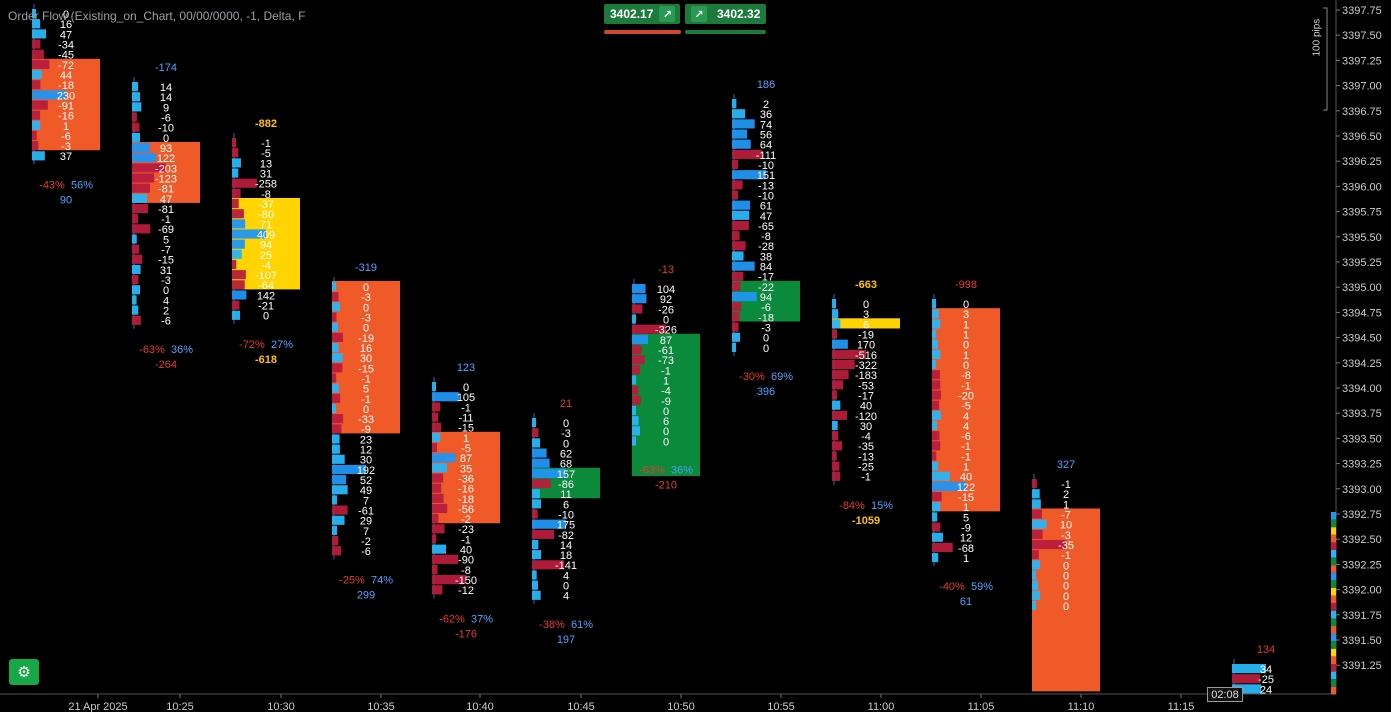  Describe the element at coordinates (366, 491) in the screenshot. I see `cell-delta: 49` at that location.